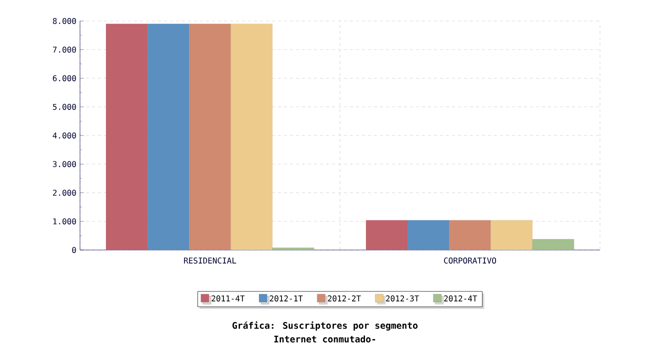 This screenshot has height=350, width=650. Describe the element at coordinates (64, 164) in the screenshot. I see `y-tick-label: 3.000` at that location.